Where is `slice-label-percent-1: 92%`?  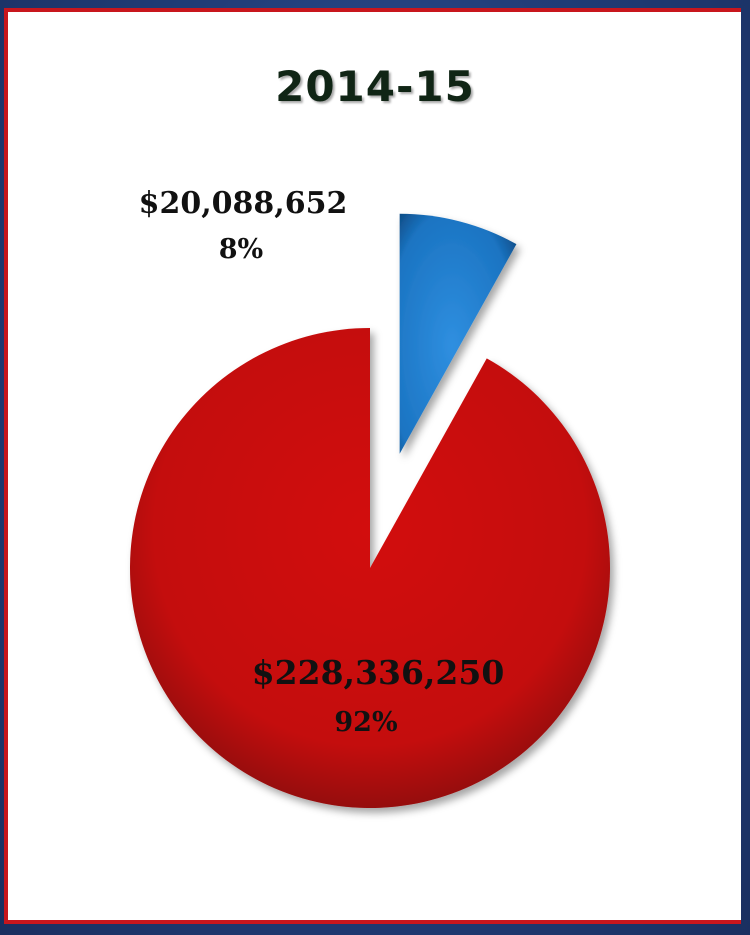 slice-label-percent-1: 92% is located at coordinates (365, 722).